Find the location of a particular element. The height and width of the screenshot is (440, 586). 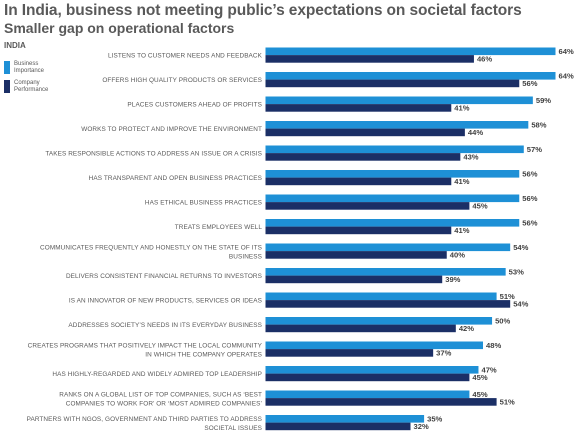

value-label-business-importance: 59% is located at coordinates (543, 100).